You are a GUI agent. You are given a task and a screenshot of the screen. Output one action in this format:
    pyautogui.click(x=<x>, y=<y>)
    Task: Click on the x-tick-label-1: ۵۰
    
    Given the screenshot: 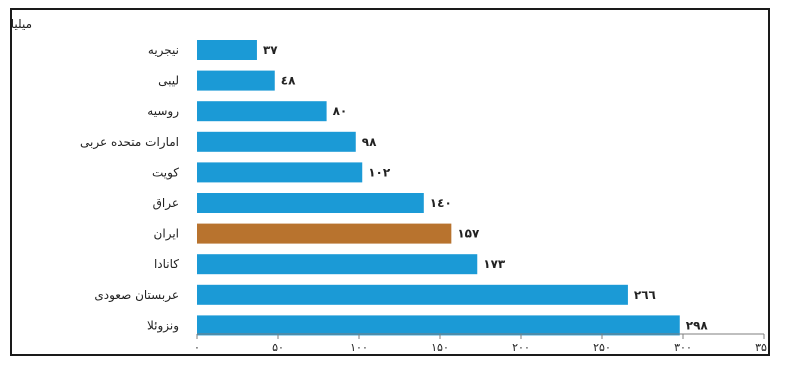 What is the action you would take?
    pyautogui.click(x=278, y=347)
    